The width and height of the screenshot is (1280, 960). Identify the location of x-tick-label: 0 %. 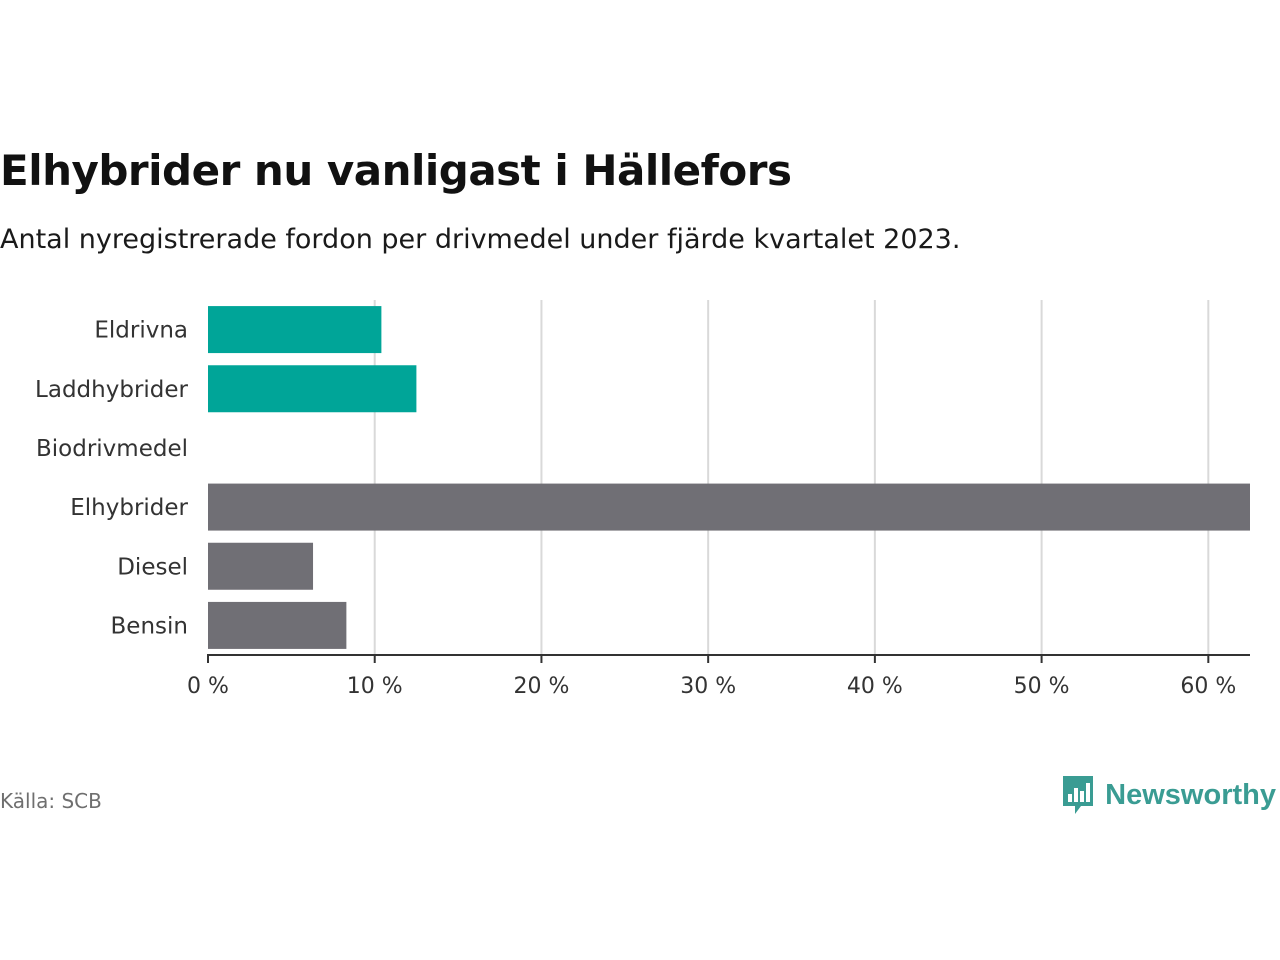
(208, 686).